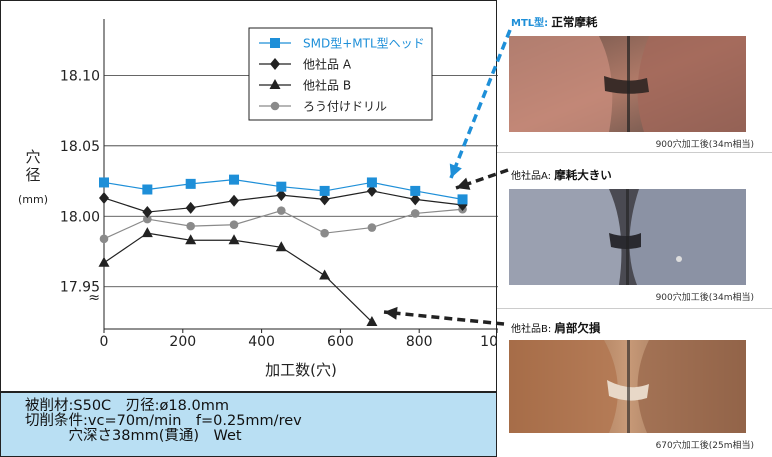  Describe the element at coordinates (364, 44) in the screenshot. I see `legend-label: SMD型+MTL型ヘッド` at that location.